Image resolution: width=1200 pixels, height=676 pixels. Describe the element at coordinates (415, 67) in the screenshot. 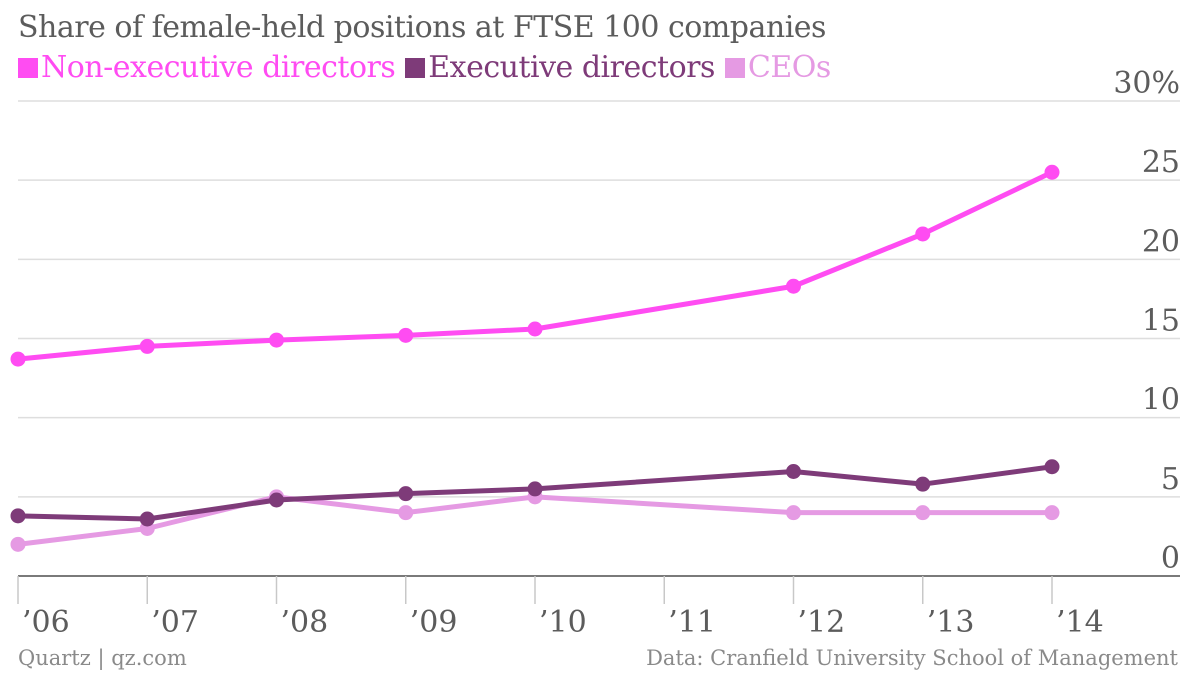

I see `legend-swatch-executive-directors` at that location.